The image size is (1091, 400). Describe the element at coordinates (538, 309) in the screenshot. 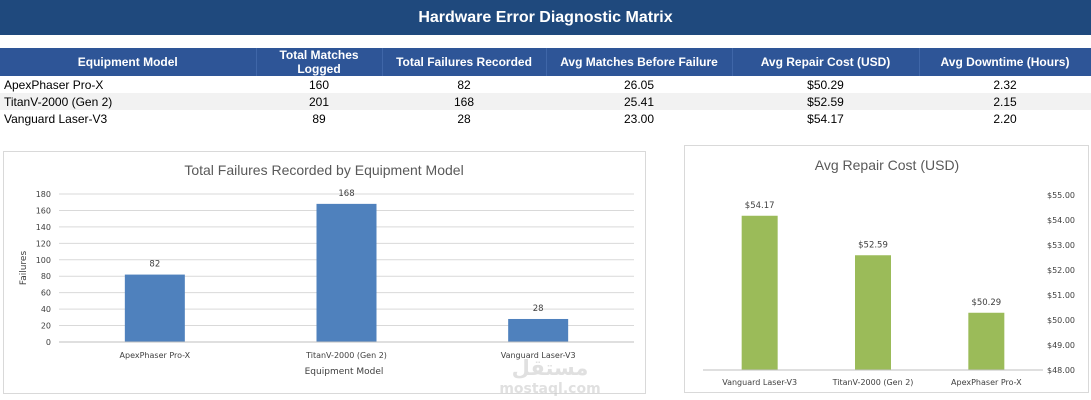

I see `data-label: 28` at that location.